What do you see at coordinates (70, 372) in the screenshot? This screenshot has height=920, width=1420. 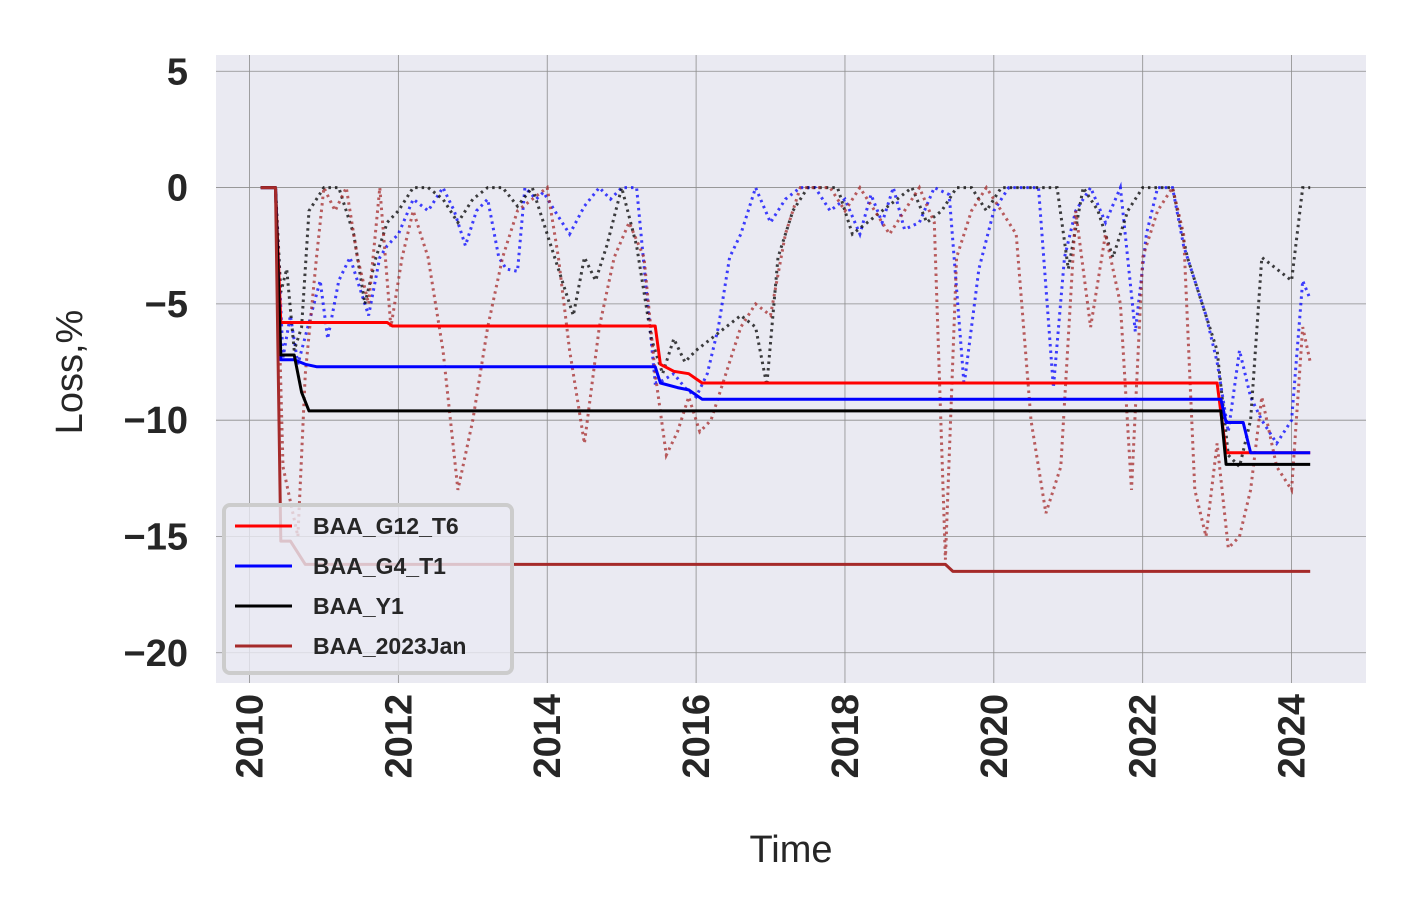 I see `y-axis-label: Loss,%` at bounding box center [70, 372].